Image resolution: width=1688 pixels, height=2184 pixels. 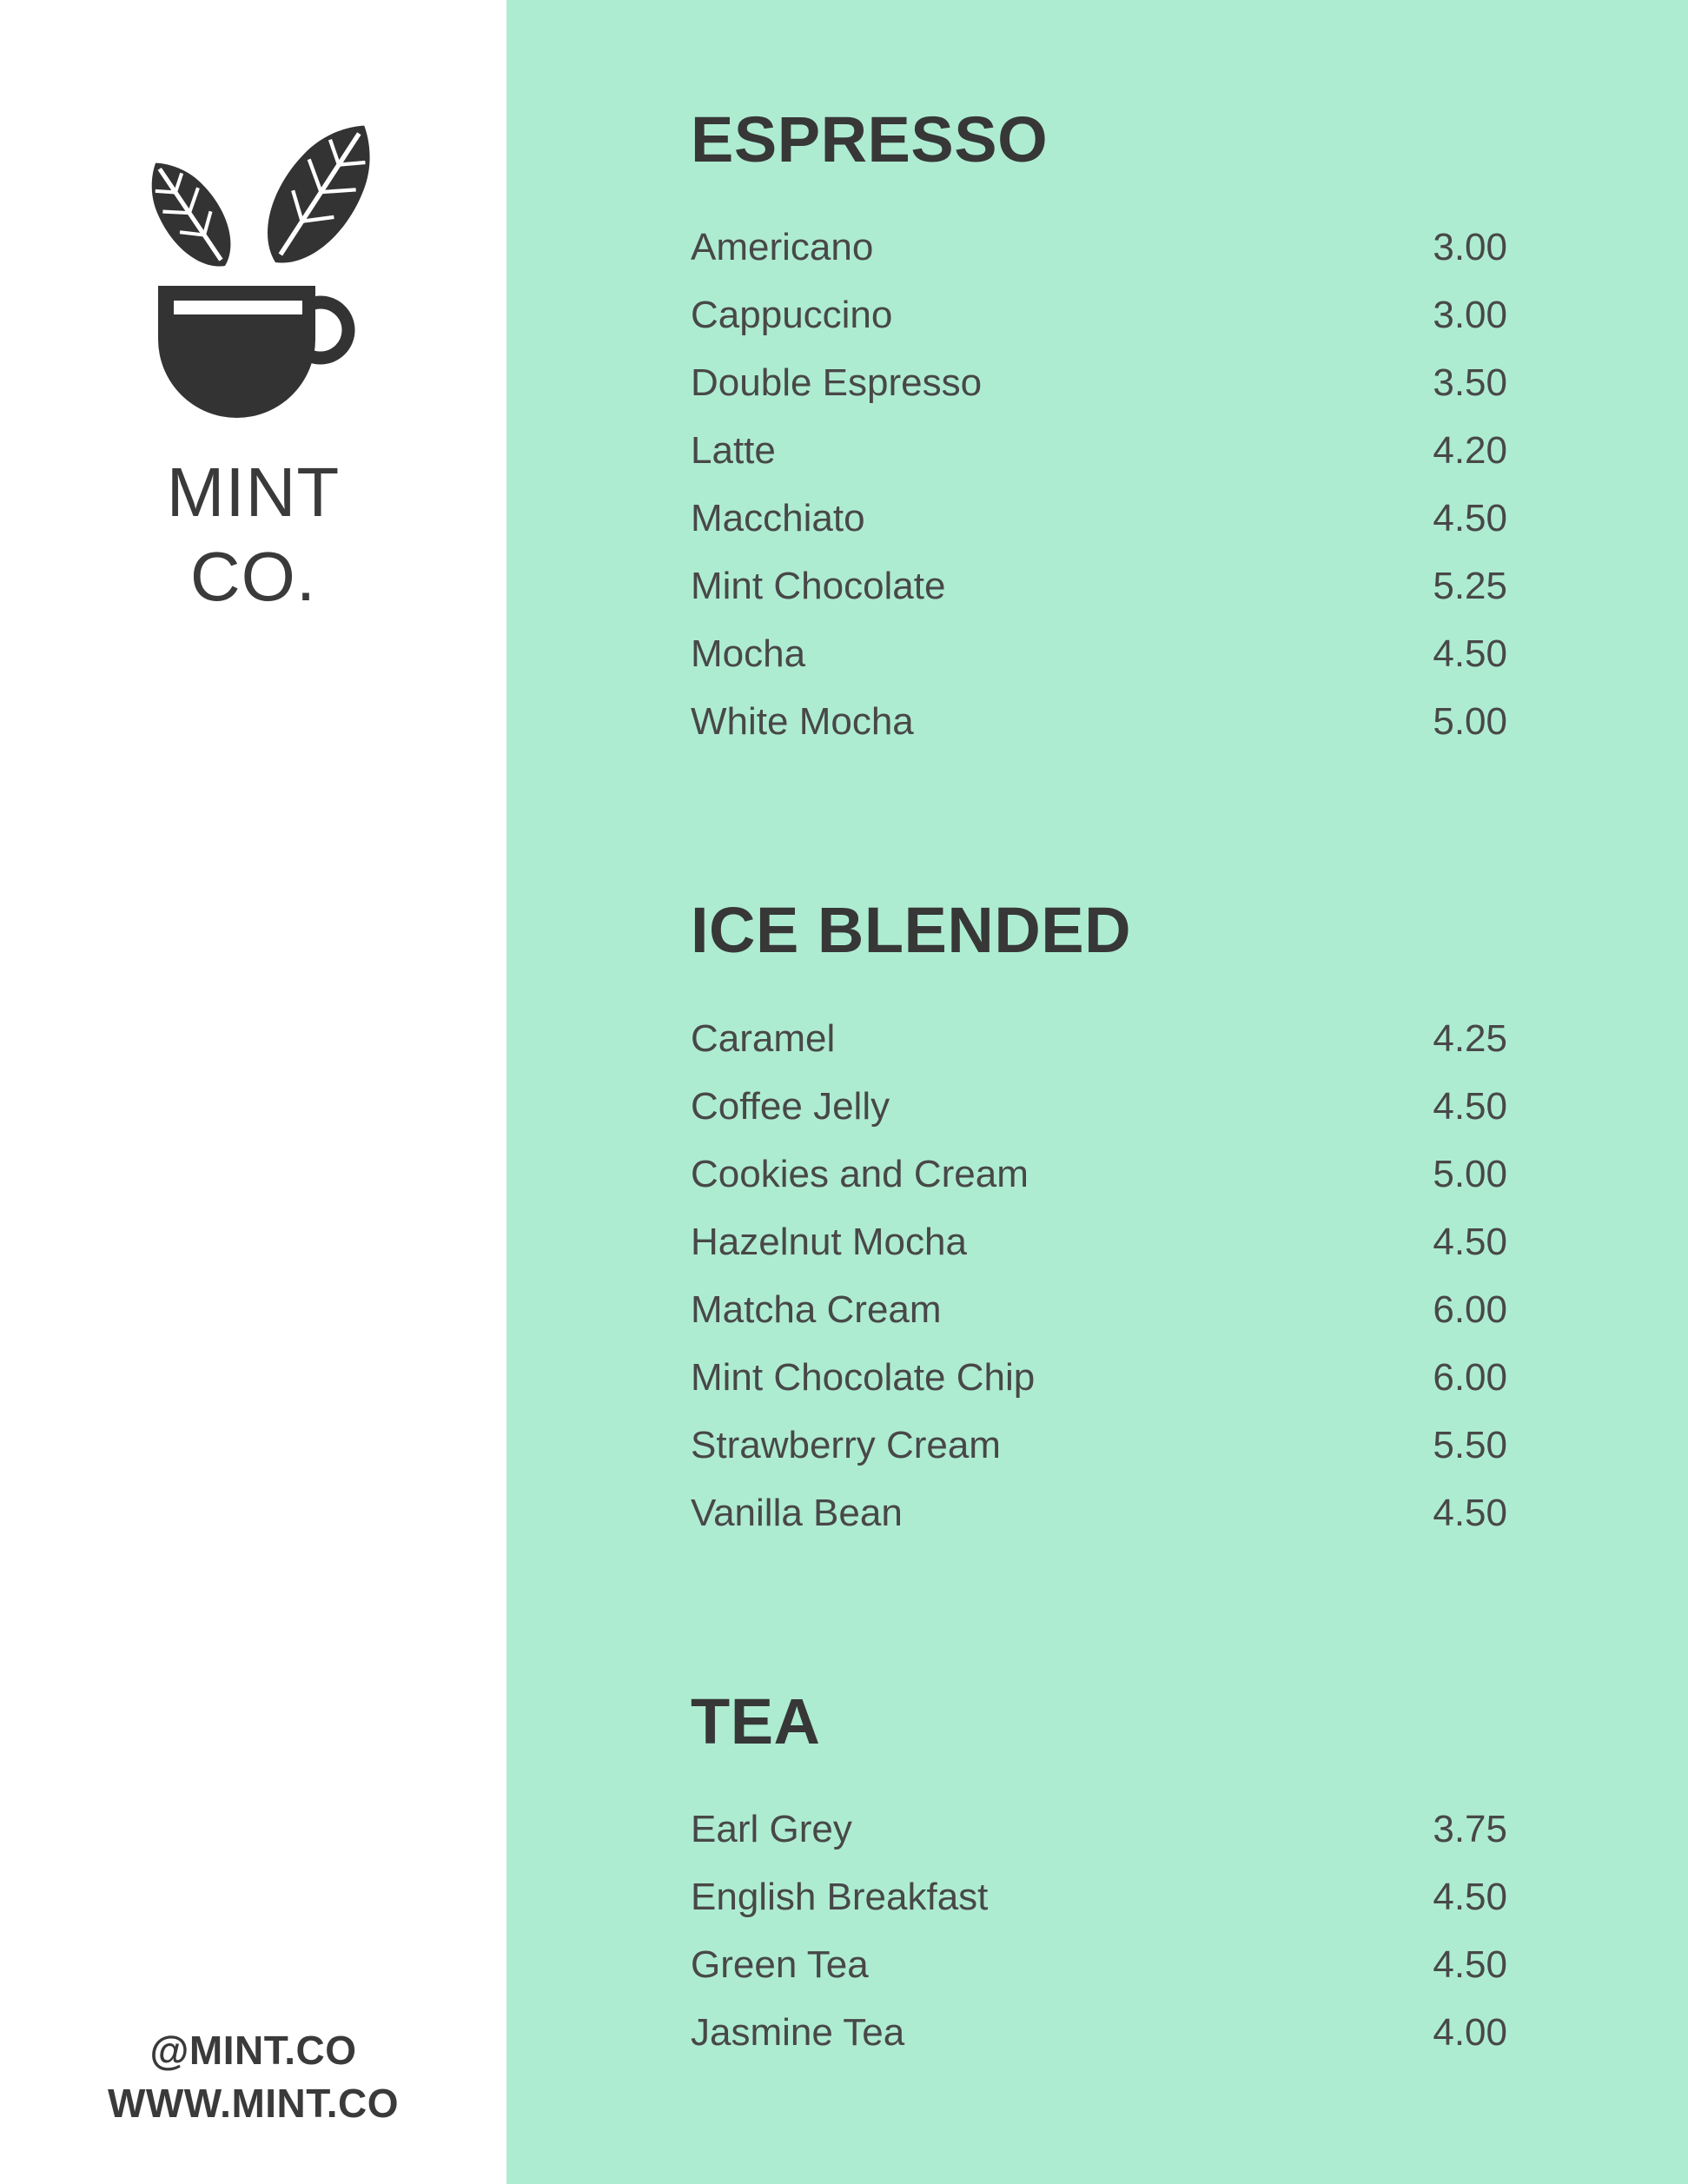 I want to click on item-name: Coffee Jelly, so click(x=790, y=1106).